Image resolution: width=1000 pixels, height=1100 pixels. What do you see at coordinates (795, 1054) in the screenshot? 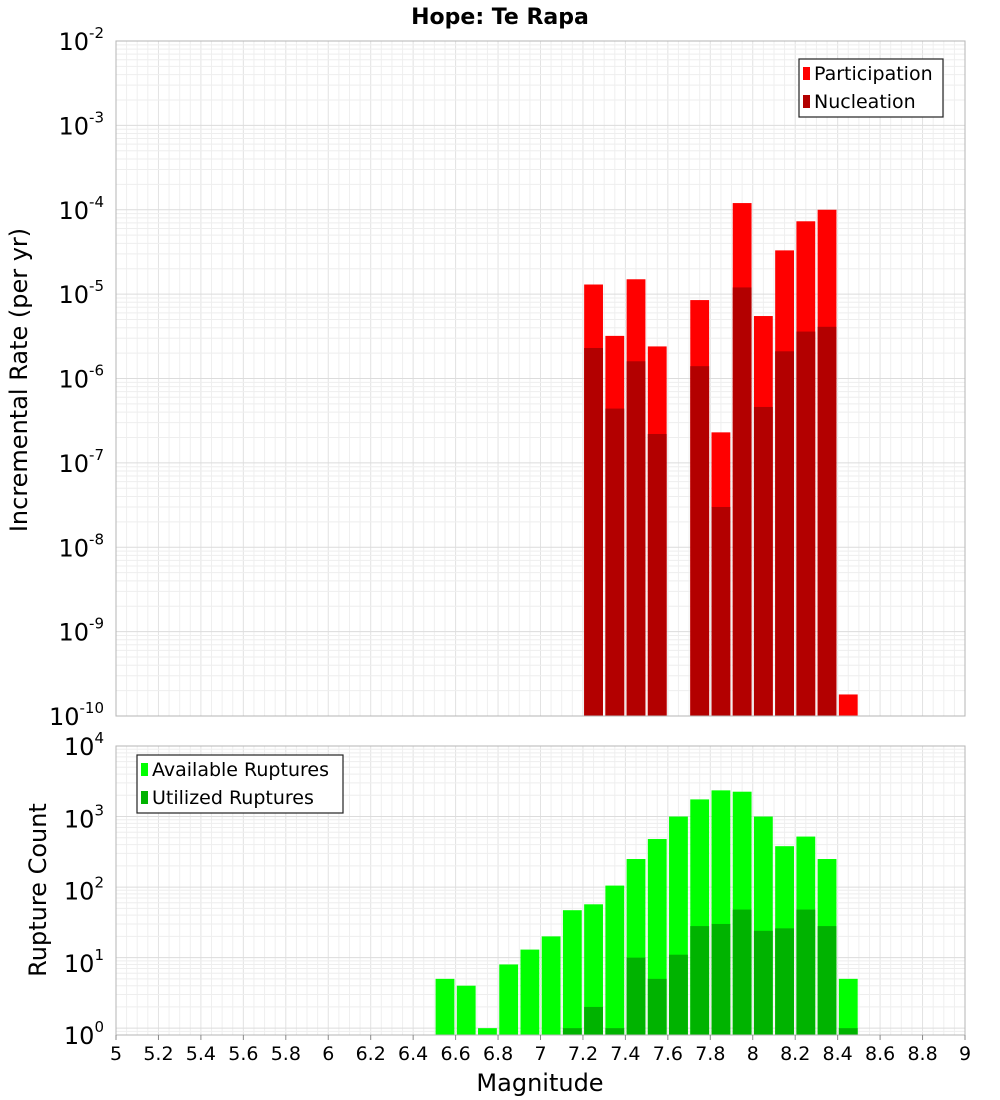
I see `x-tick-label: 8.2` at bounding box center [795, 1054].